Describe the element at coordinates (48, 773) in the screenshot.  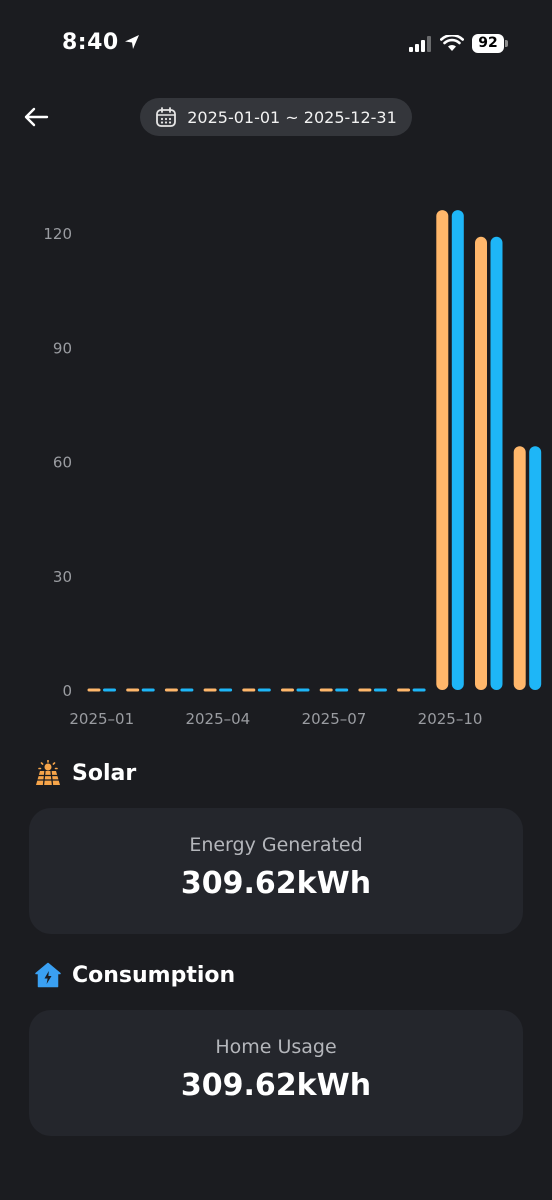
I see `solar-panel-icon` at that location.